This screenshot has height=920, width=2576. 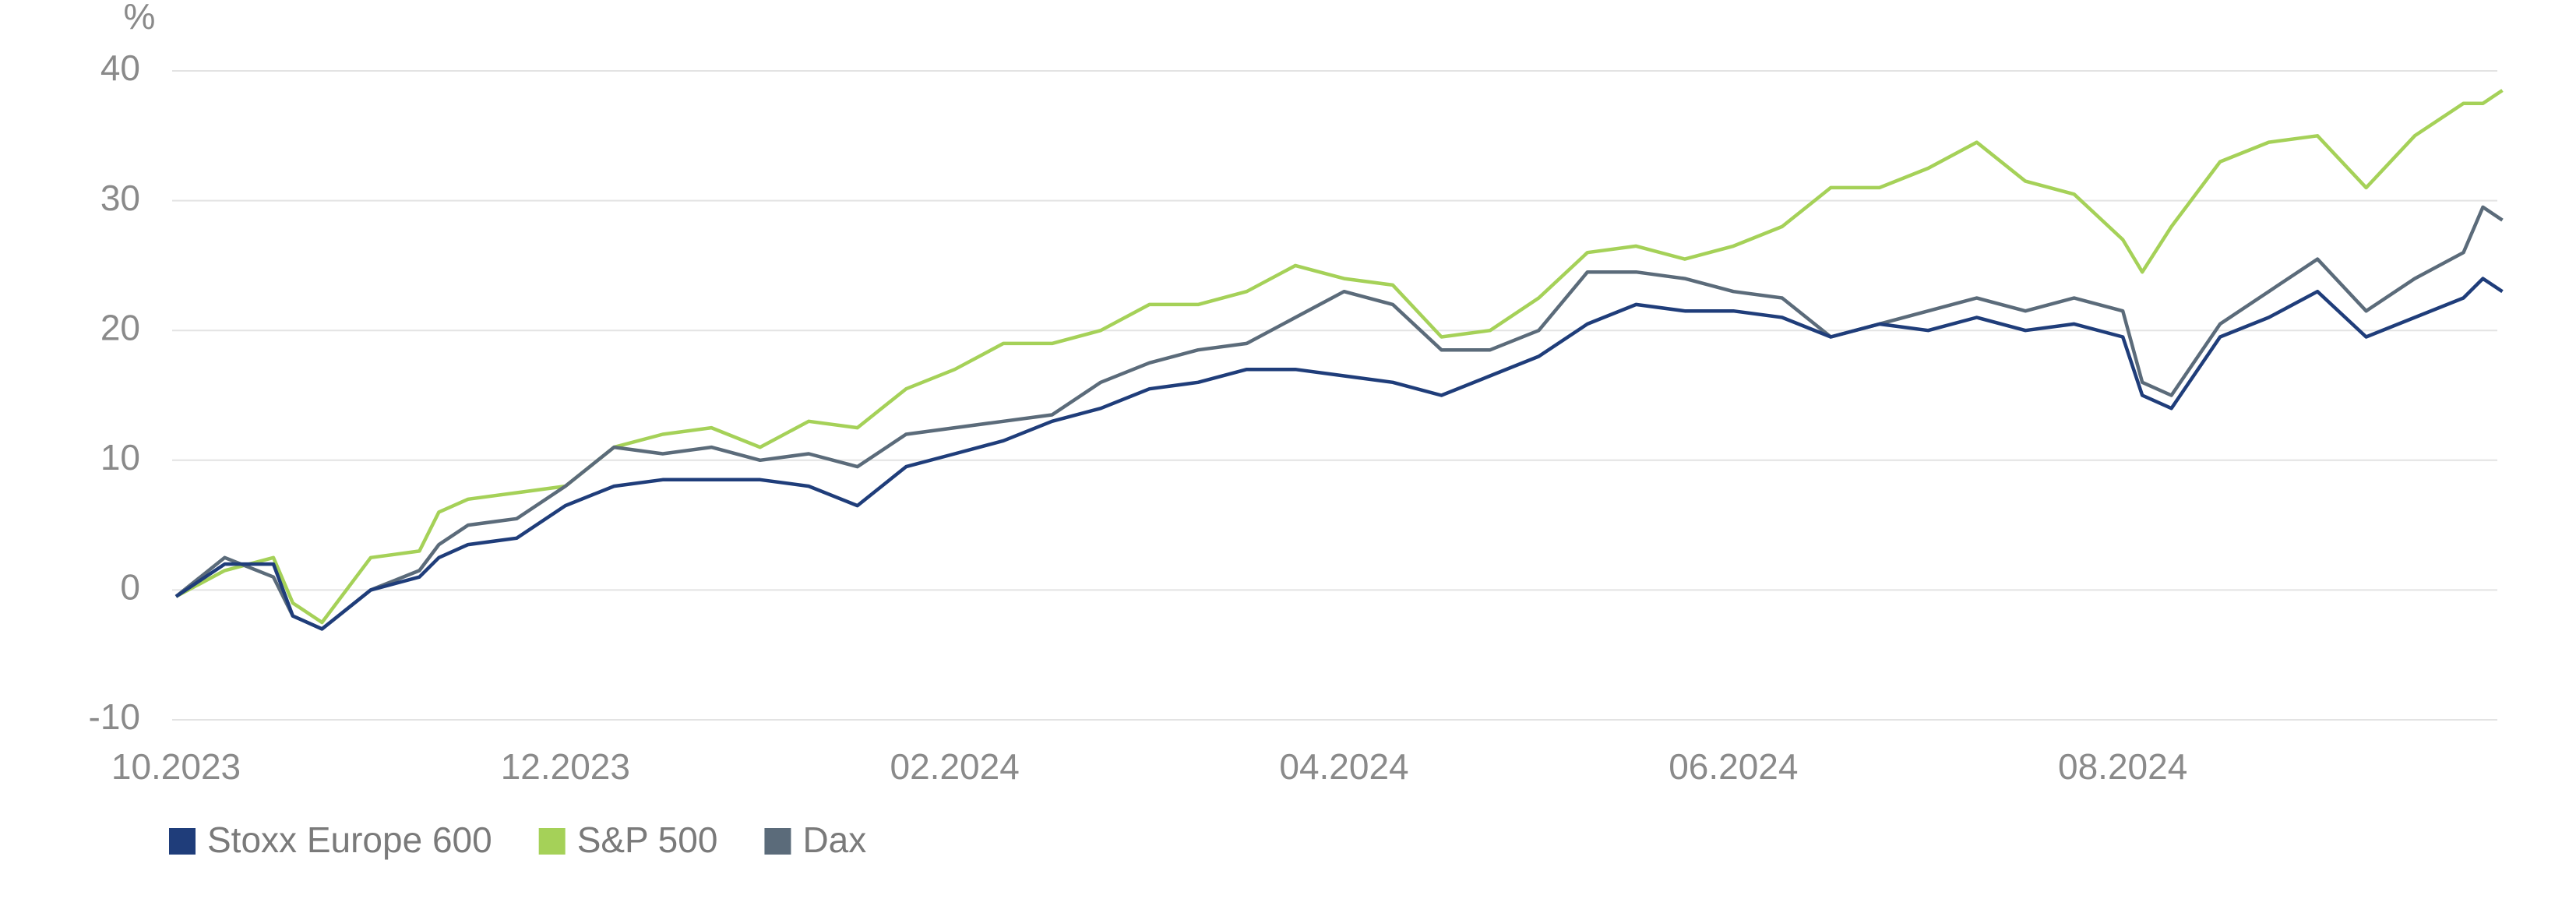 I want to click on y-unit: %, so click(x=140, y=18).